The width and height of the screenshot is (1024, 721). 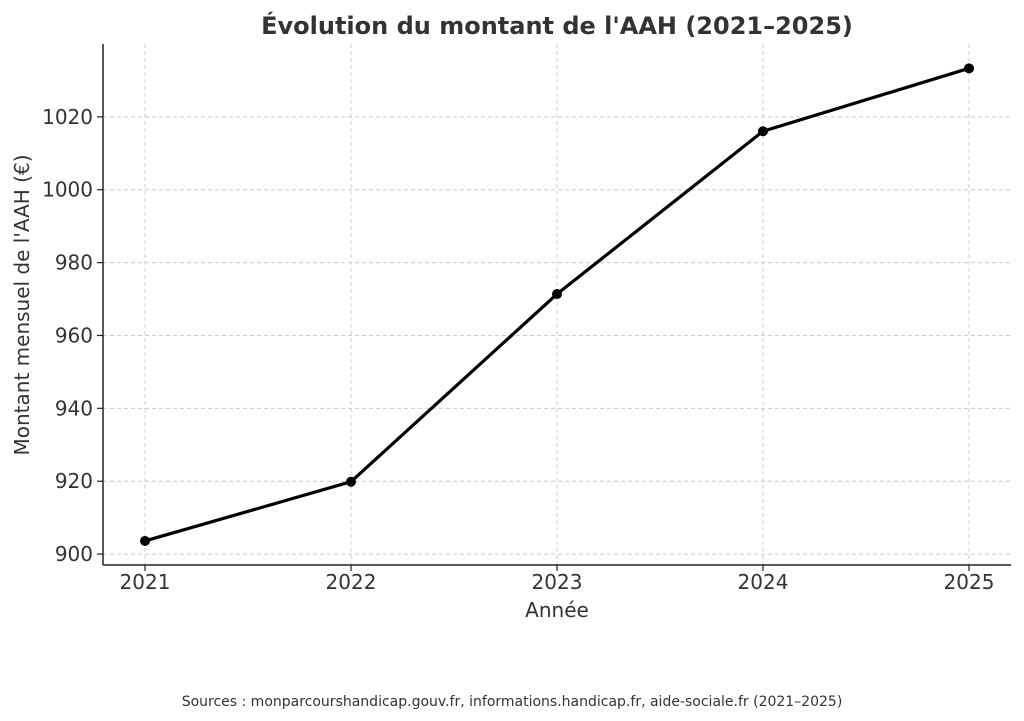 I want to click on x-tick-label: 2024, so click(x=763, y=582).